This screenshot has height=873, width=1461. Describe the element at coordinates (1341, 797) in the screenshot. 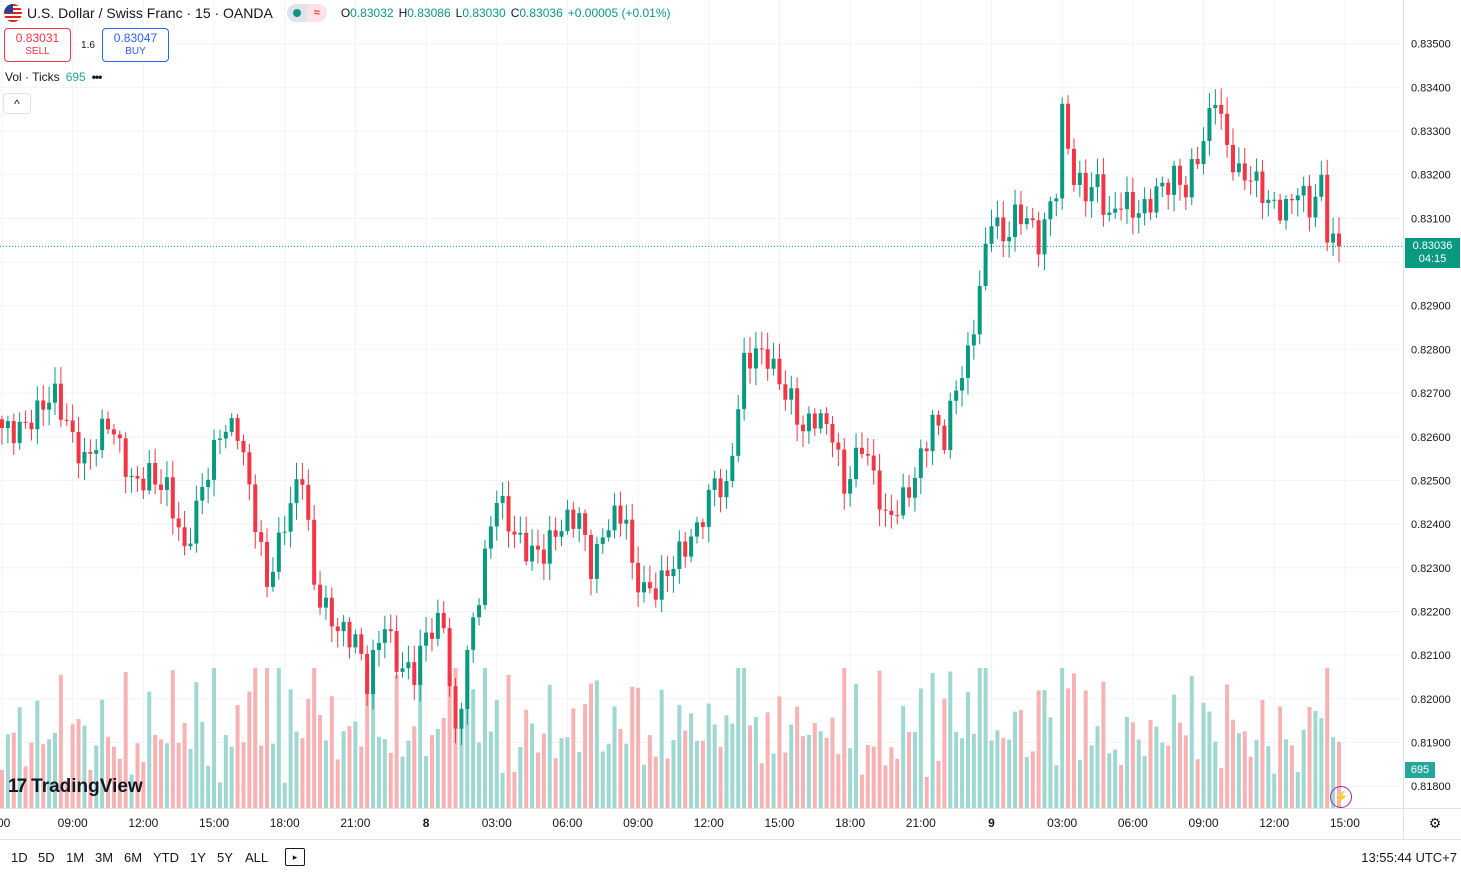

I see `lightning-icon: ⚡` at that location.